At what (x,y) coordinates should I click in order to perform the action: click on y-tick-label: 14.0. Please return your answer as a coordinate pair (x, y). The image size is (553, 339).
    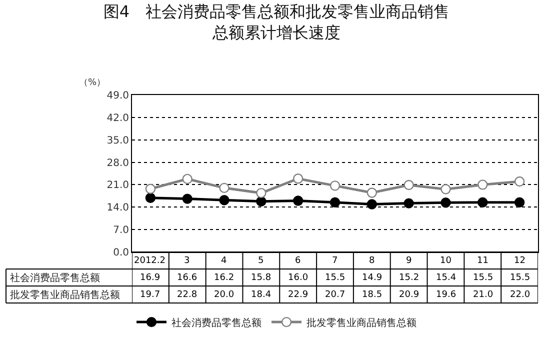
    Looking at the image, I should click on (117, 208).